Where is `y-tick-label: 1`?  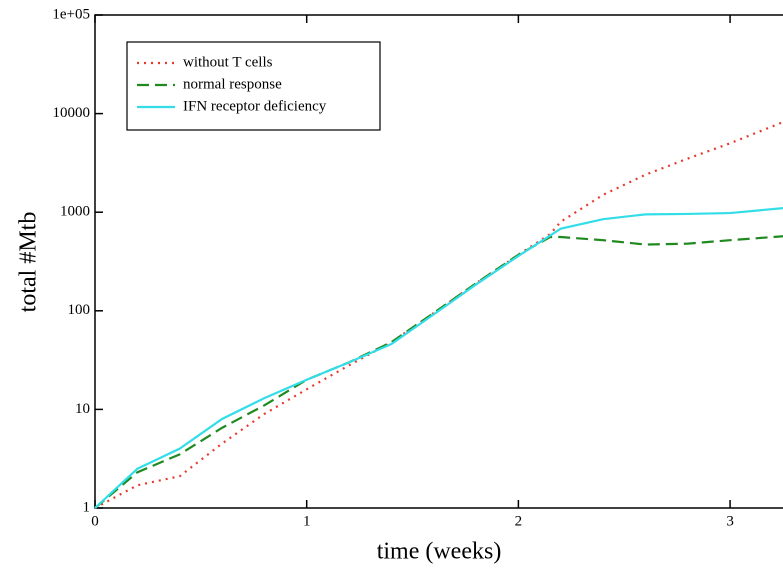 y-tick-label: 1 is located at coordinates (87, 507).